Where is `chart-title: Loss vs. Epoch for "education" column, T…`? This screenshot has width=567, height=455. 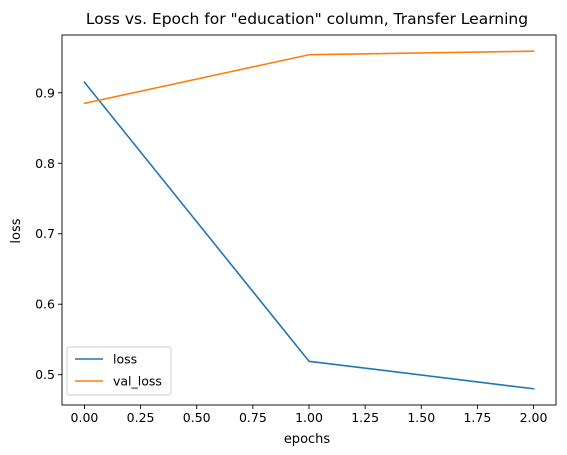
chart-title: Loss vs. Epoch for "education" column, T… is located at coordinates (307, 19).